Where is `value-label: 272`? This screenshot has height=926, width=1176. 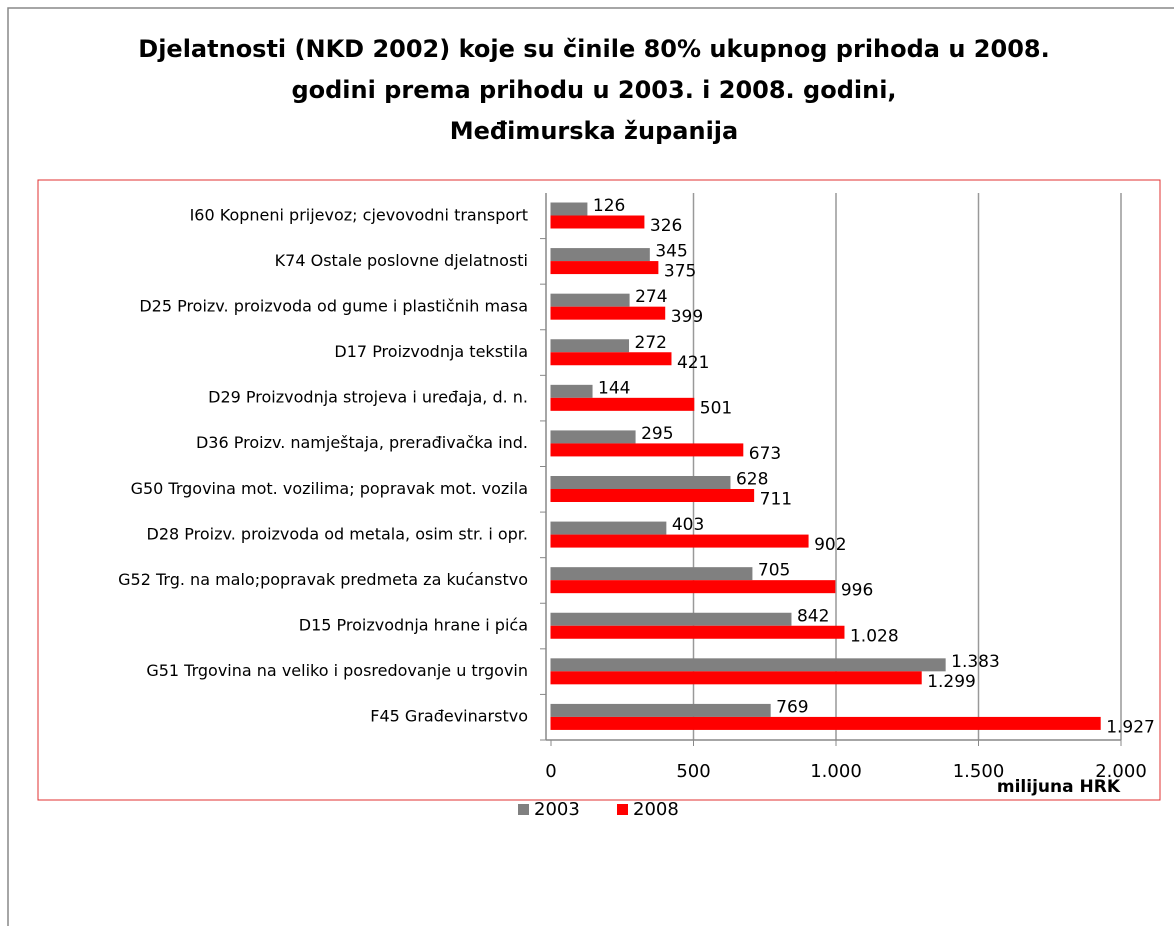 value-label: 272 is located at coordinates (651, 343).